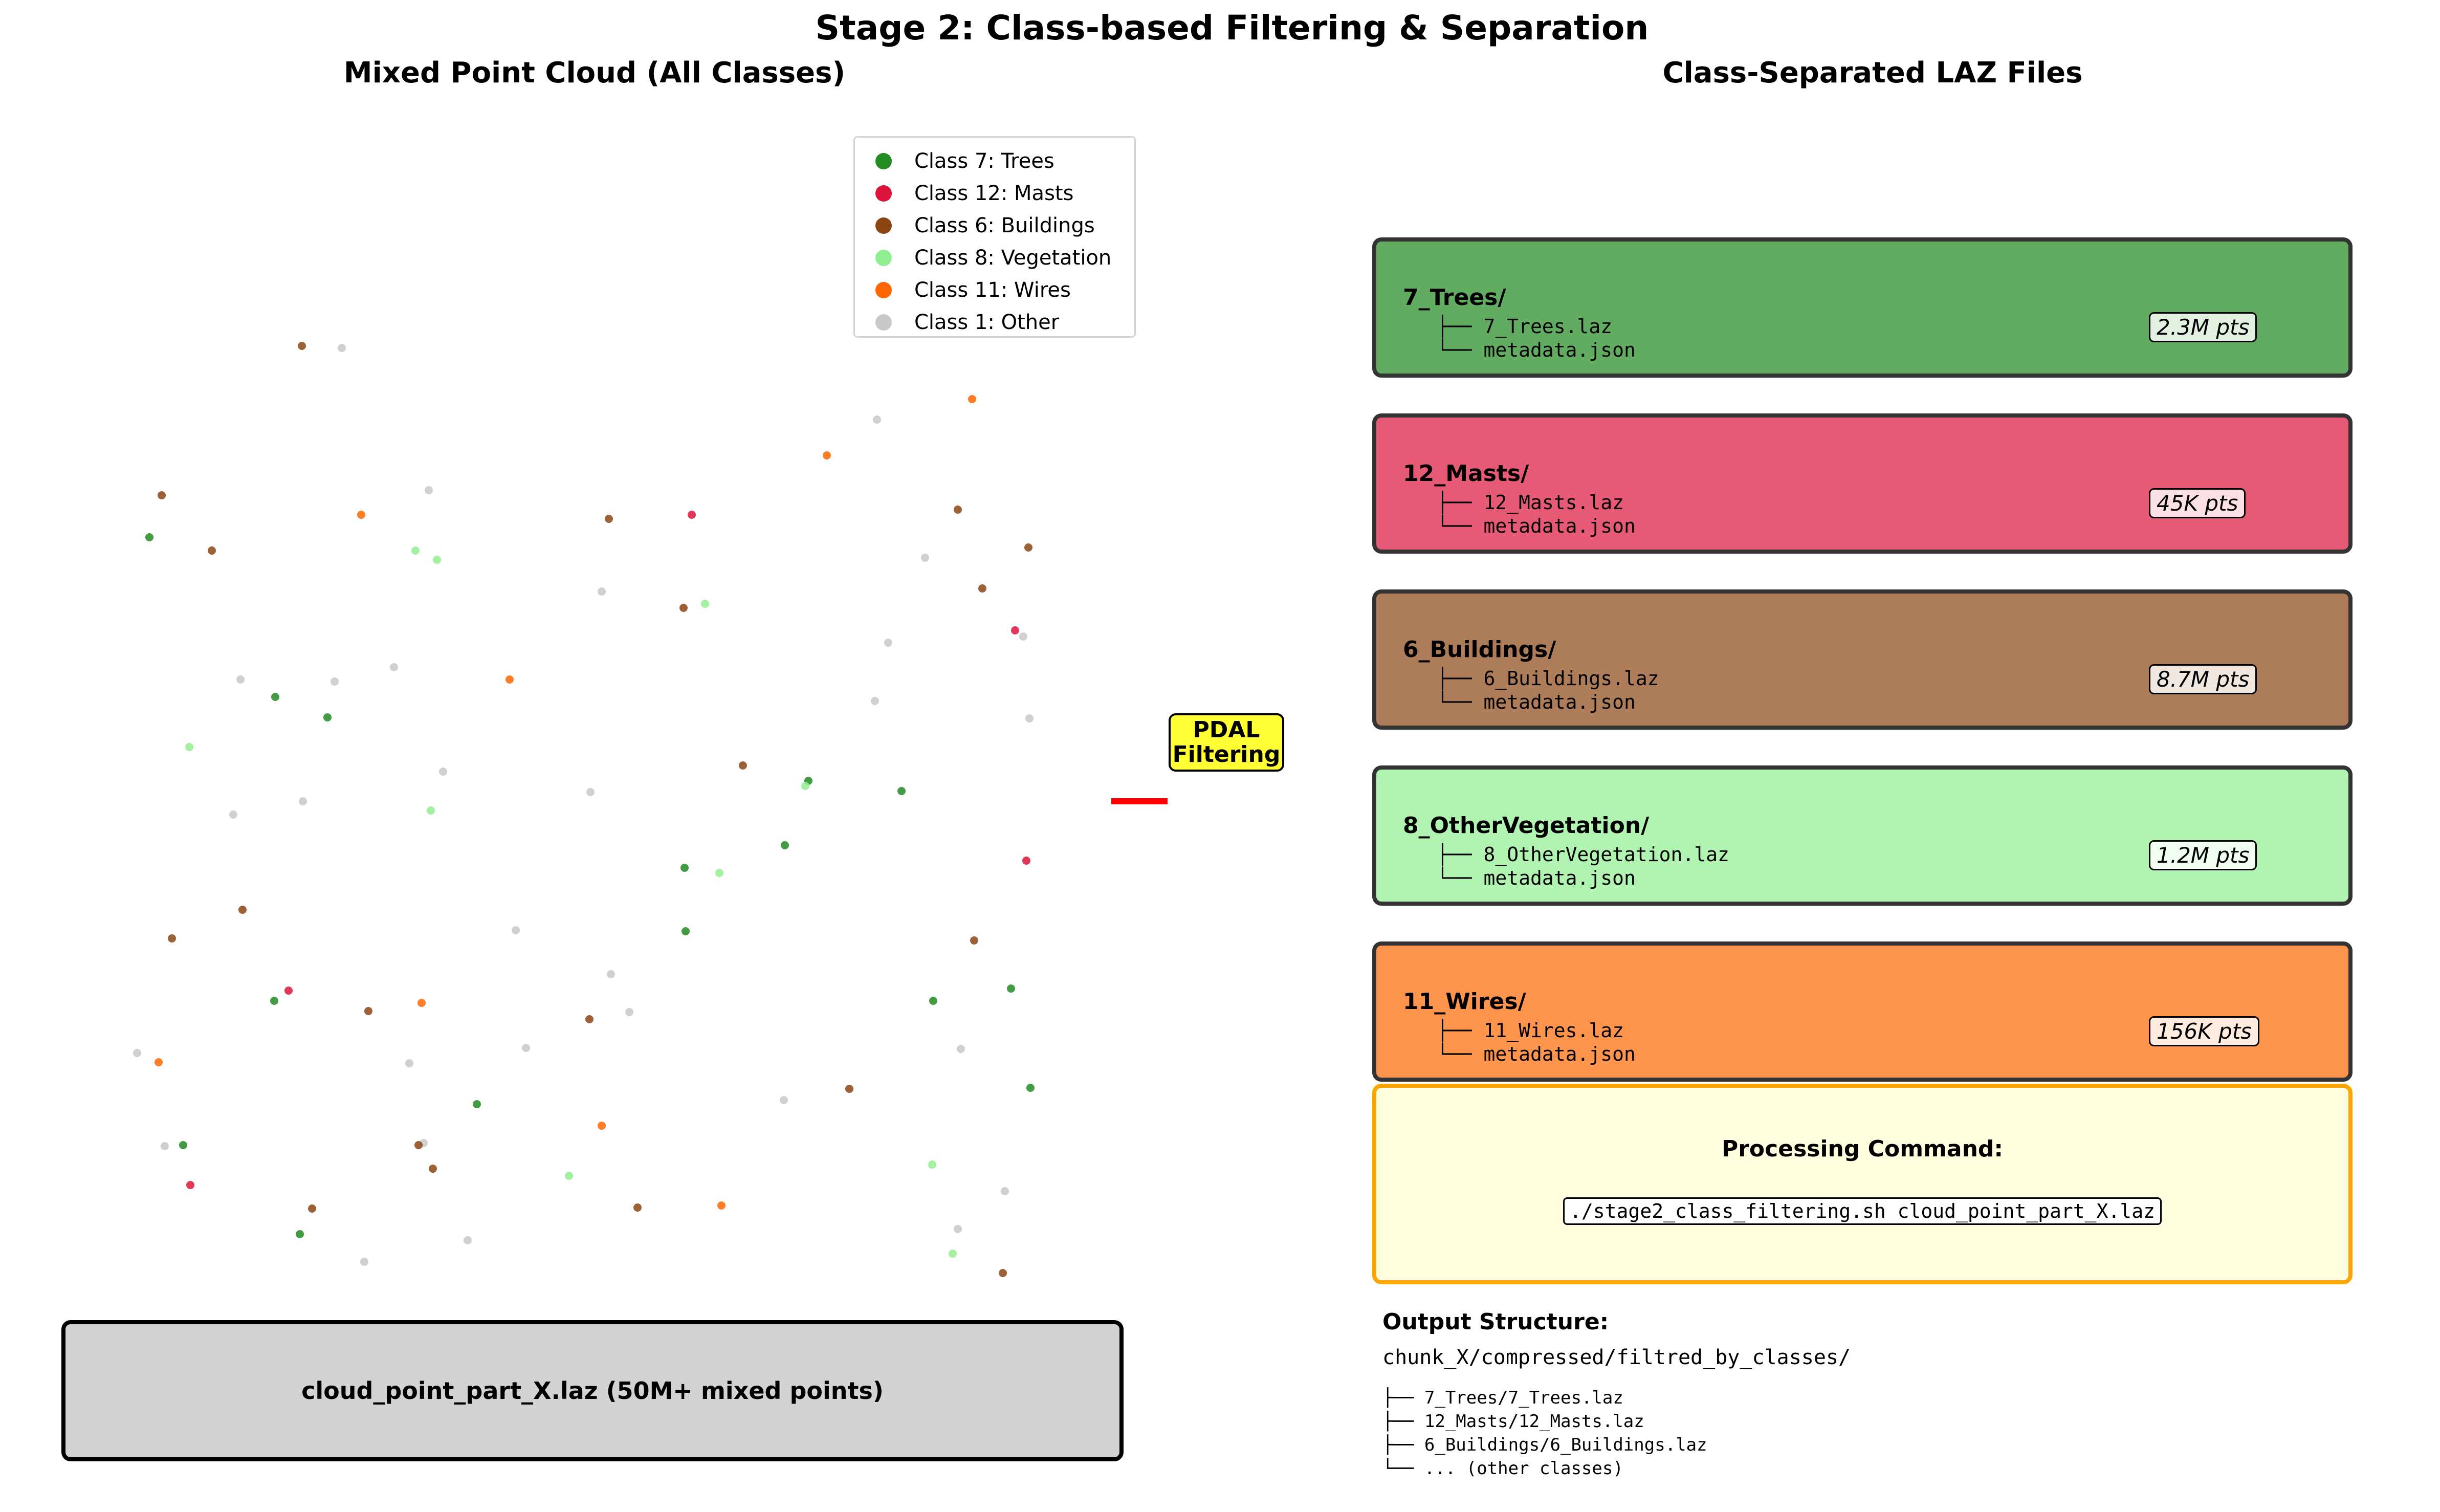 The image size is (2440, 1512). What do you see at coordinates (987, 322) in the screenshot?
I see `legend-label: Class 1: Other` at bounding box center [987, 322].